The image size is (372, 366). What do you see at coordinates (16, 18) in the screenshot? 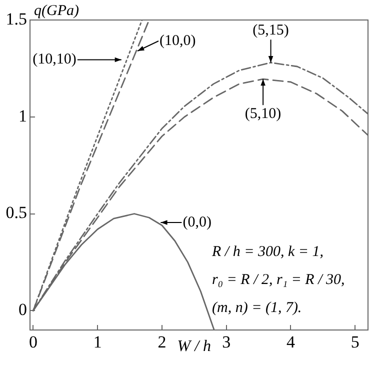
I see `y-tick-label: 1.5` at bounding box center [16, 18].